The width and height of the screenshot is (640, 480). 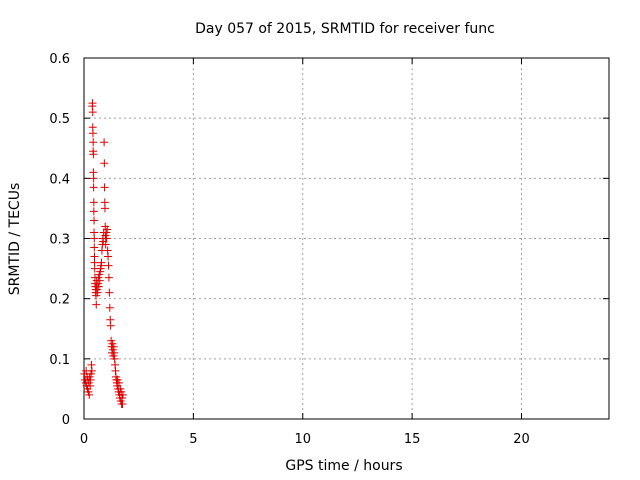 I want to click on y-axis-label: SRMTID / TECUs, so click(x=15, y=239).